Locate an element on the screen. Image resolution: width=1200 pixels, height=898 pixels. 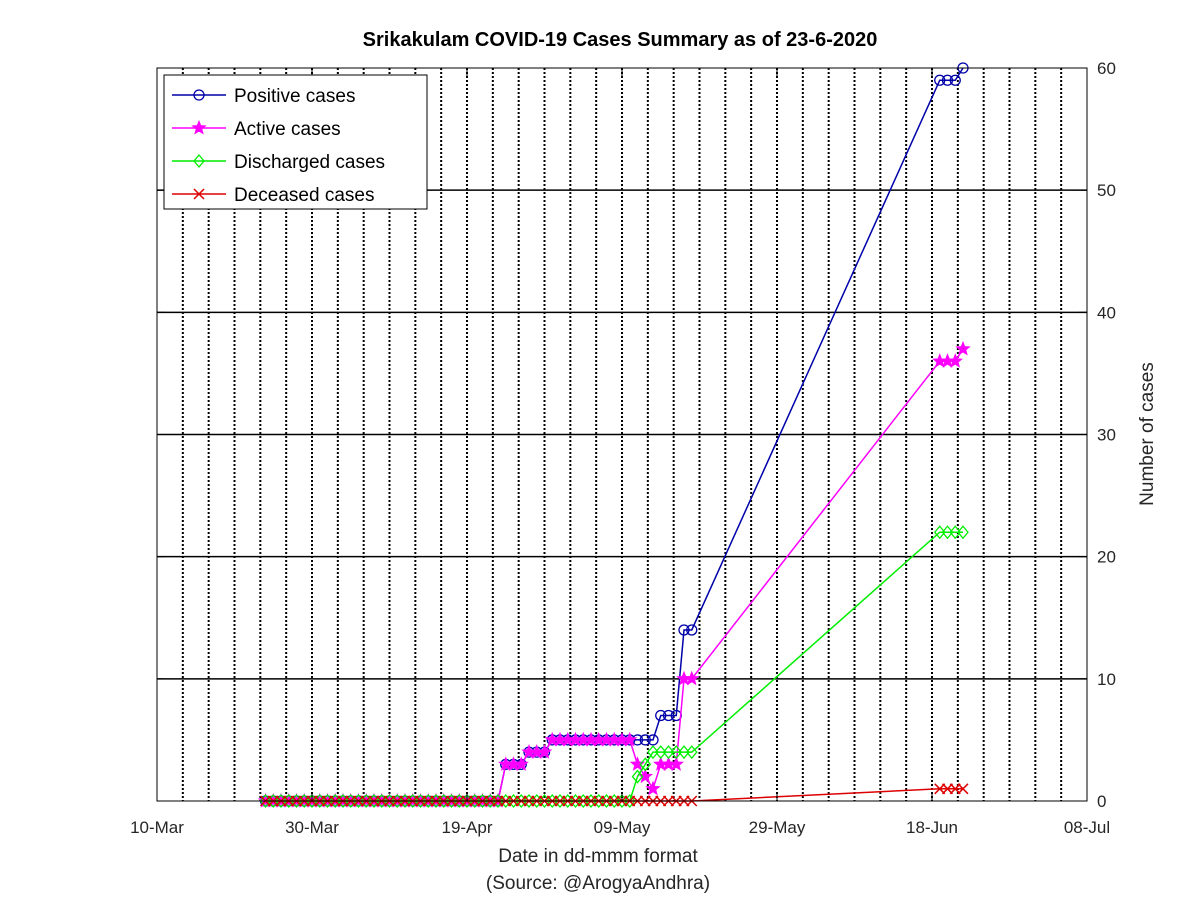
x-tick-label: 30-Mar is located at coordinates (312, 827).